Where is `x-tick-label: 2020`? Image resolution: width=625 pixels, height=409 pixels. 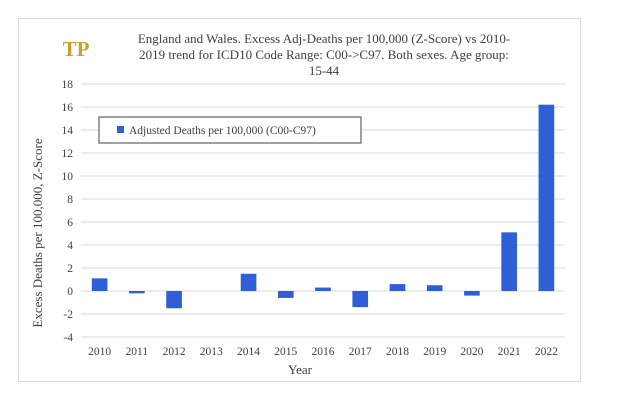 x-tick-label: 2020 is located at coordinates (471, 352).